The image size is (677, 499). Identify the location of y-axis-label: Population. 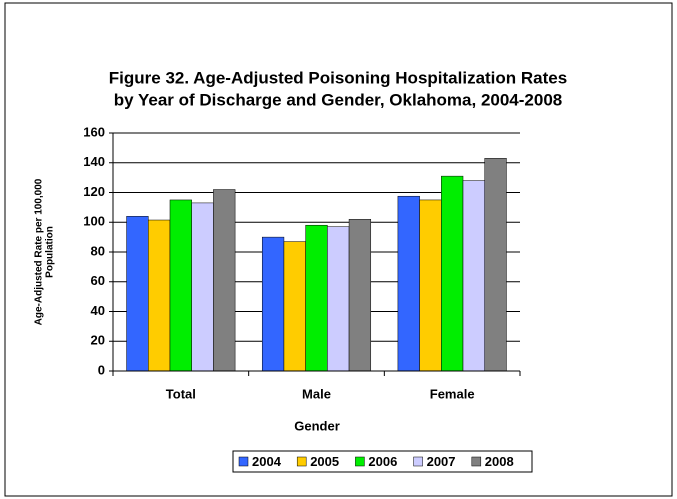
(50, 252).